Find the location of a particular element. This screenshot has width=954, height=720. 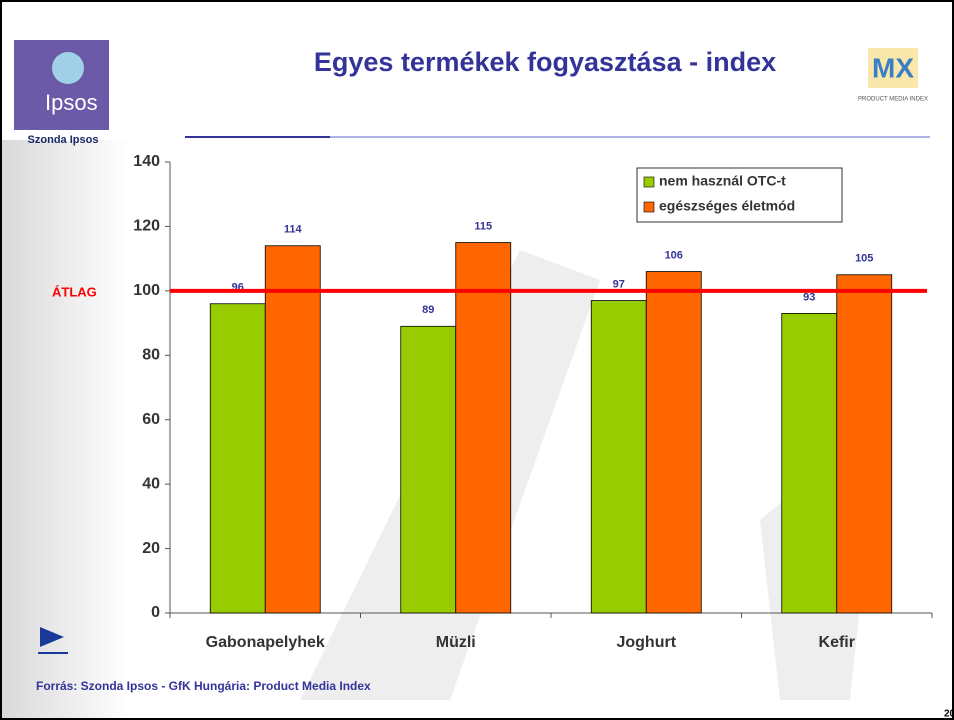

x-tick-label: Kefir is located at coordinates (837, 642).